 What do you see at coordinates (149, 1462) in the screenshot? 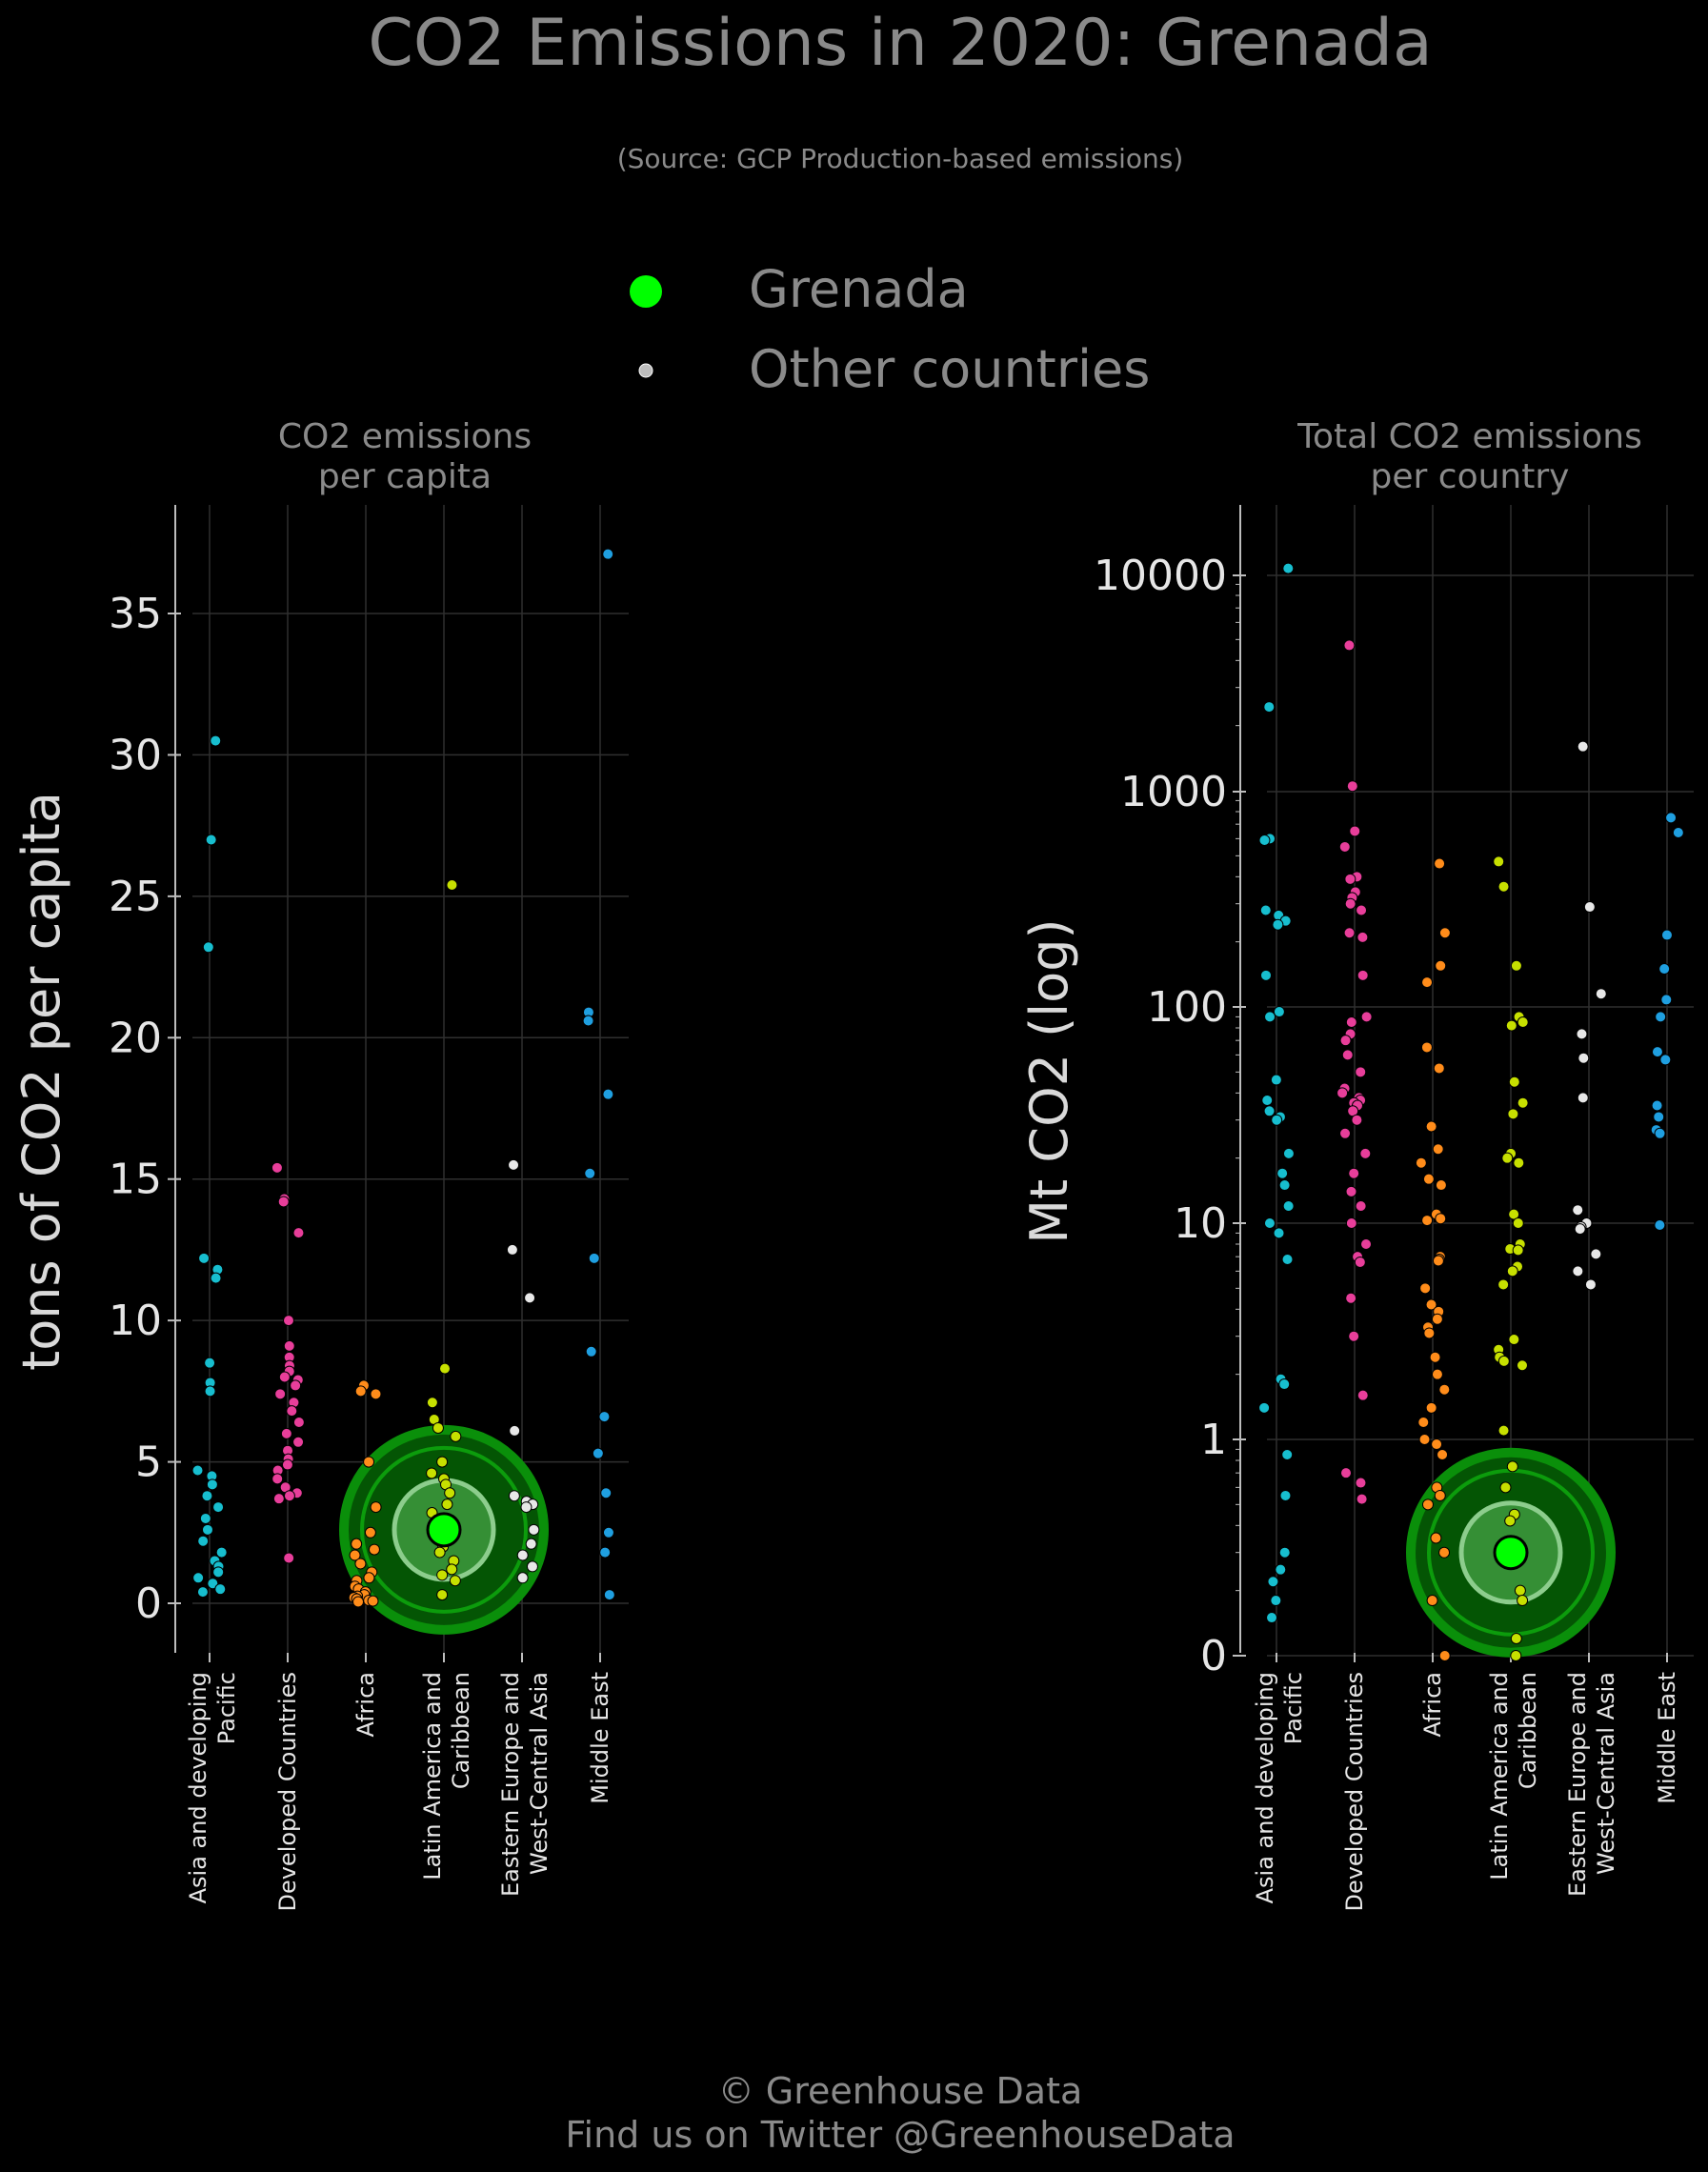
I see `y-tick-label: 5` at bounding box center [149, 1462].